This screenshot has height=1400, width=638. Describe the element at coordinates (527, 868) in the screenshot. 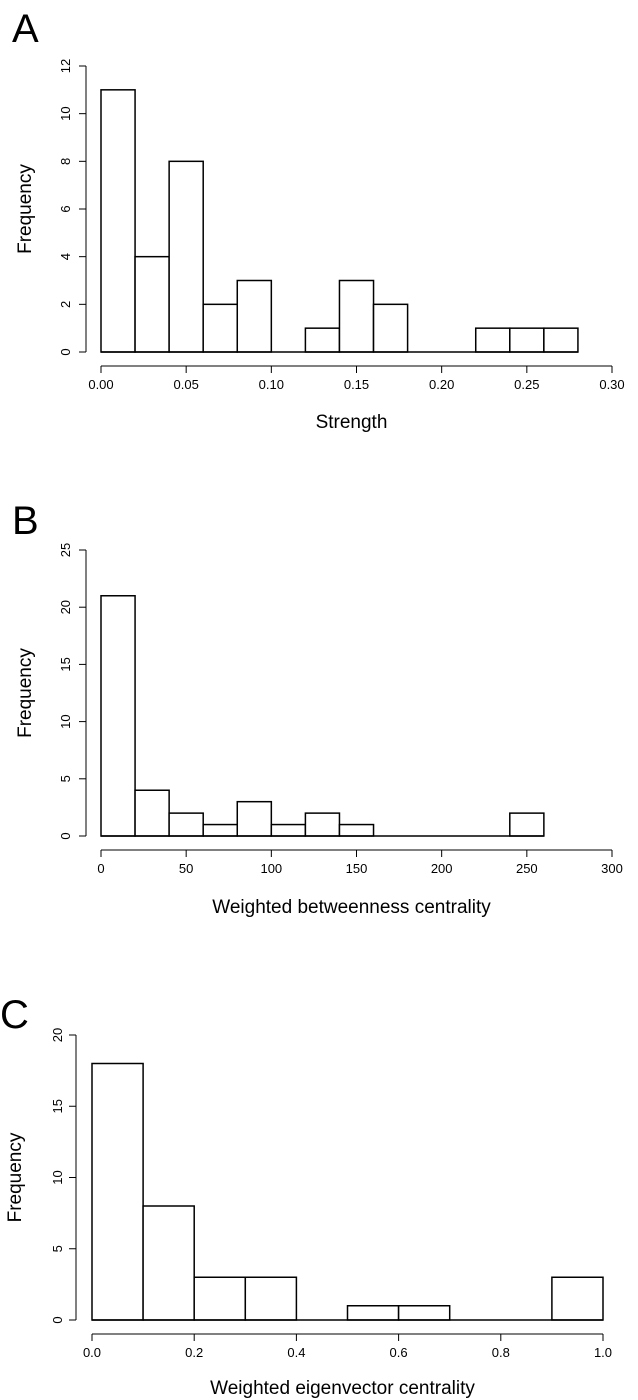

I see `x-tick-label: 250` at that location.